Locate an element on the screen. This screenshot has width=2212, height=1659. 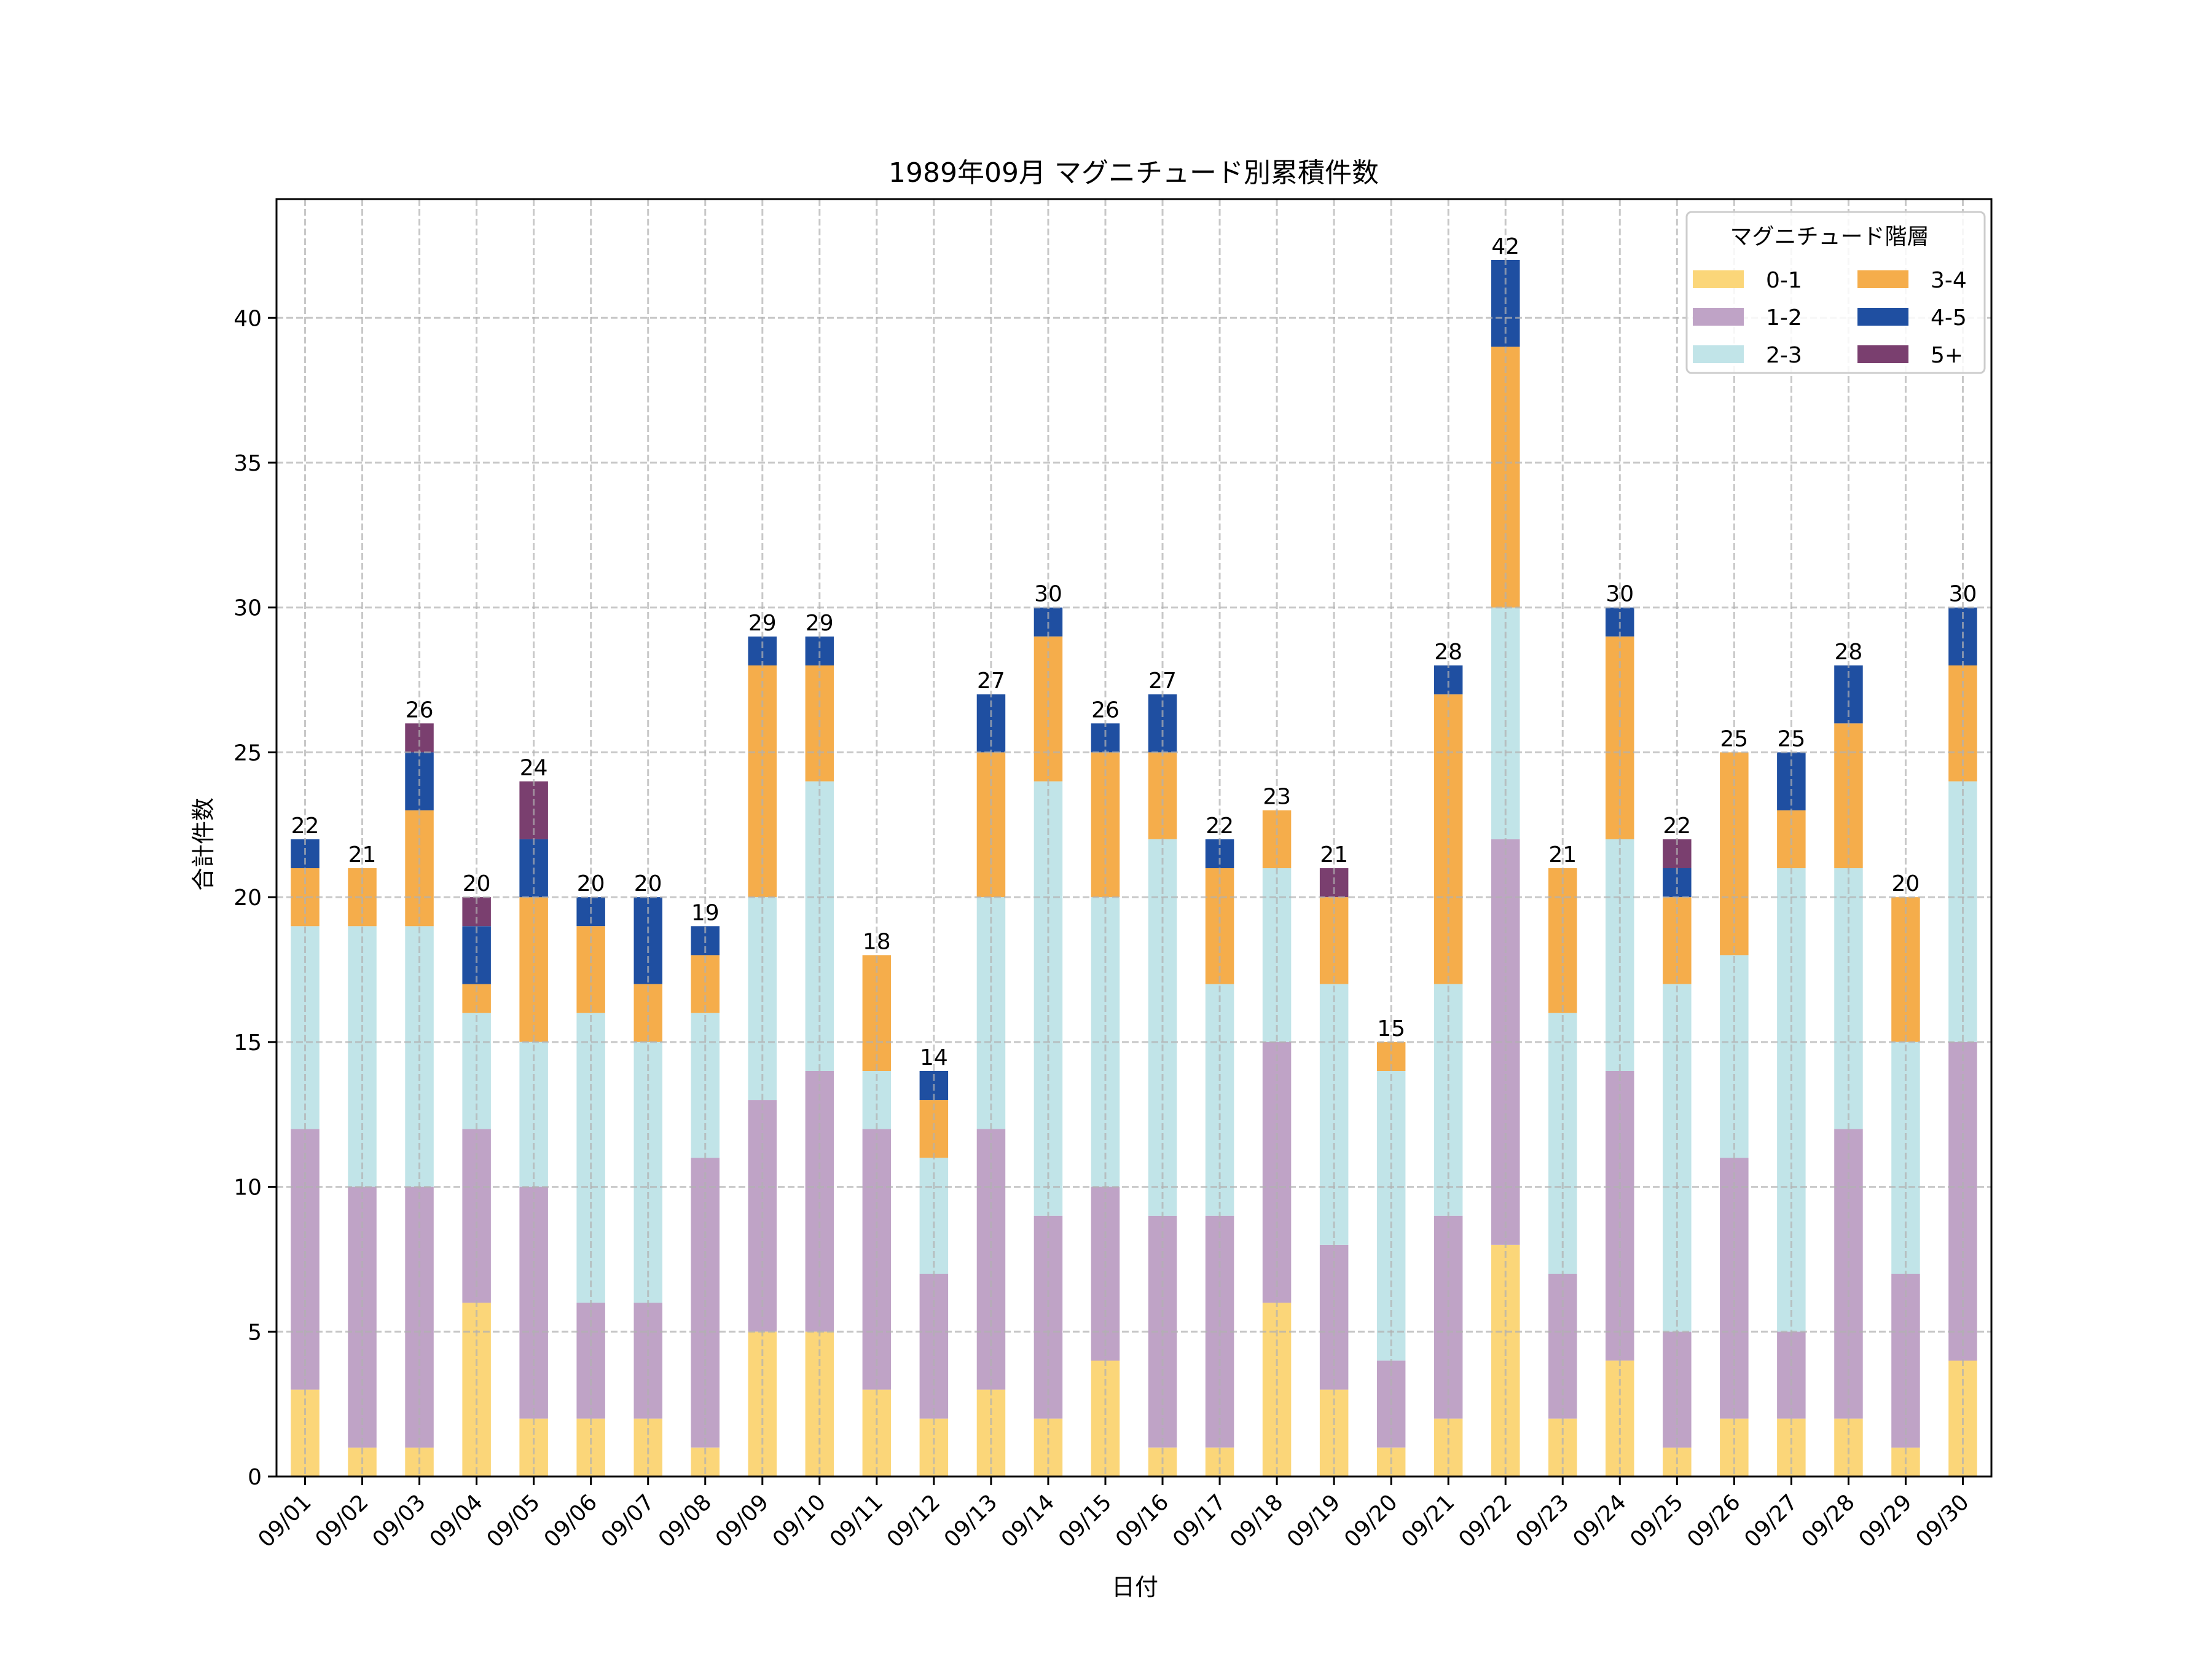
bar-total-label: 15 is located at coordinates (1391, 1028).